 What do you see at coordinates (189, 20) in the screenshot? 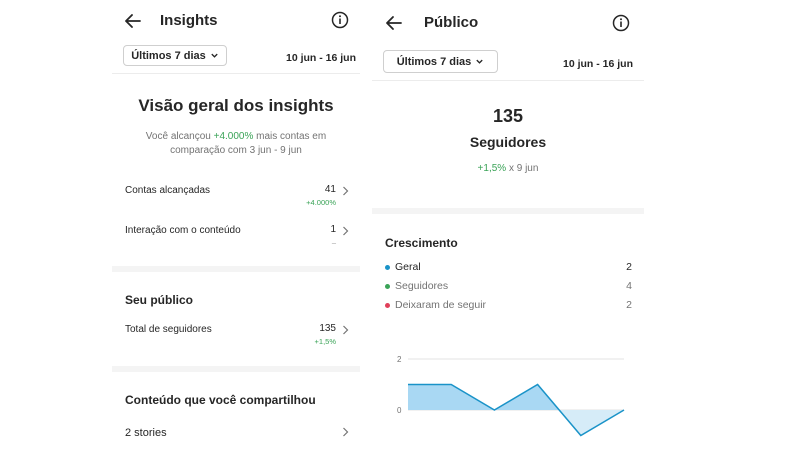
I see `page-title: Insights` at bounding box center [189, 20].